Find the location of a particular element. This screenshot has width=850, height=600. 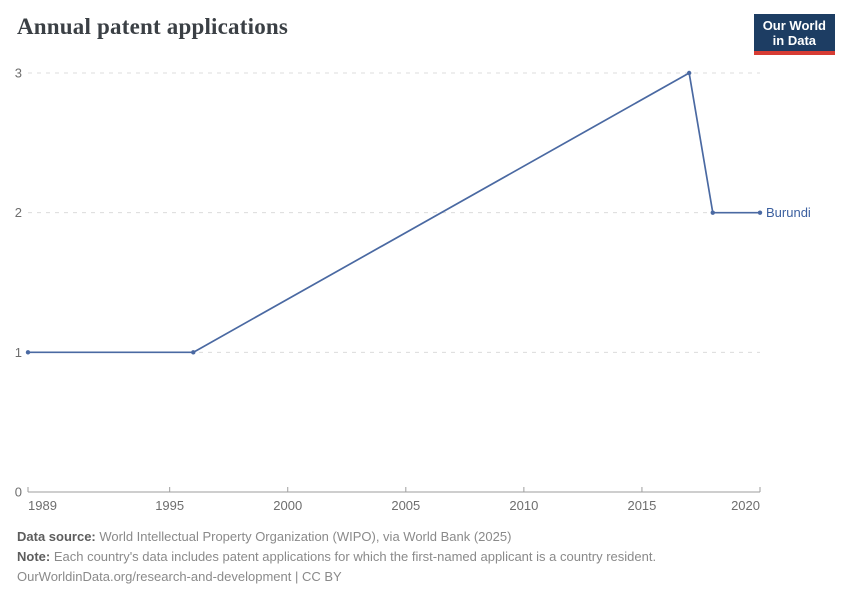

x-axis-tick-label: 1989 is located at coordinates (42, 505).